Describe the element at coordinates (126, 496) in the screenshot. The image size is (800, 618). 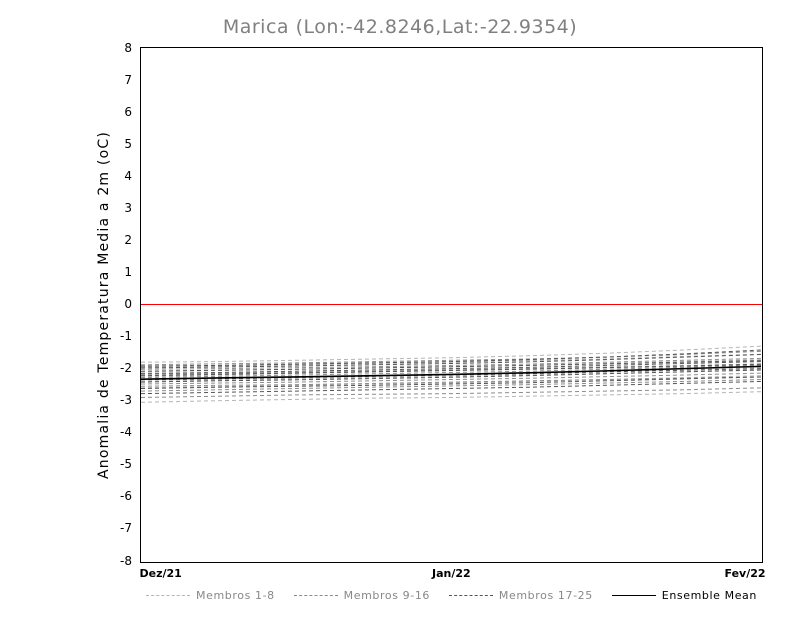
I see `y-tick-label: -6` at that location.